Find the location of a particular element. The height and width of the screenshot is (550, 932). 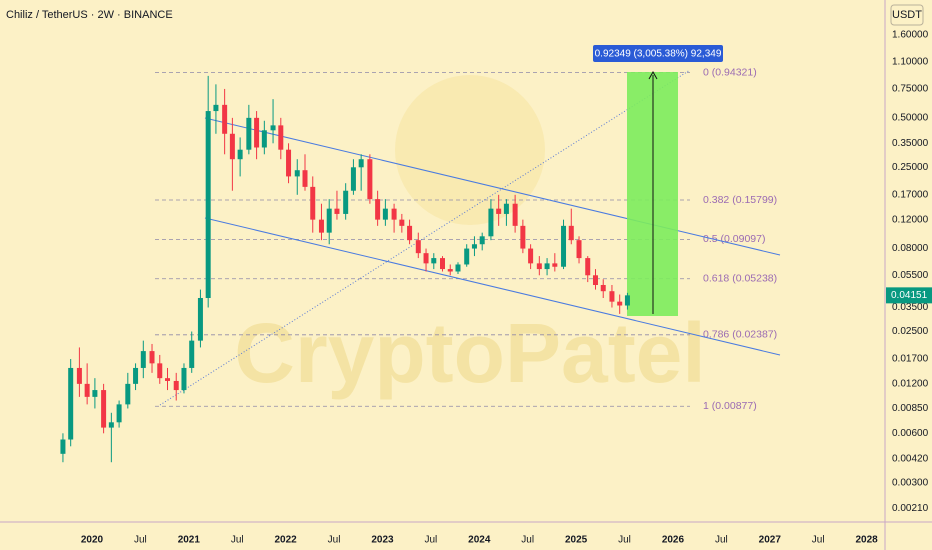

y-tick-label: 0.00210 is located at coordinates (910, 508).